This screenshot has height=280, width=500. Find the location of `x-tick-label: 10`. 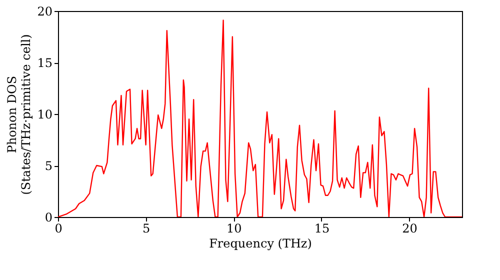

x-tick-label: 10 is located at coordinates (234, 229).